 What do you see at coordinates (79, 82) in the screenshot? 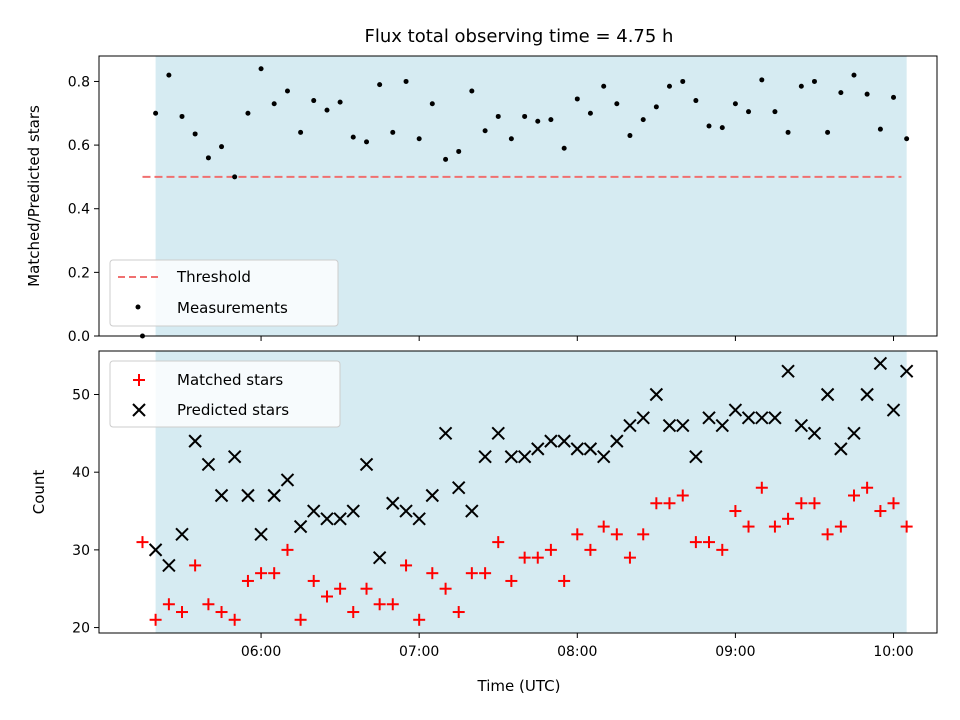
I see `y-tick-label: 0.8` at bounding box center [79, 82].